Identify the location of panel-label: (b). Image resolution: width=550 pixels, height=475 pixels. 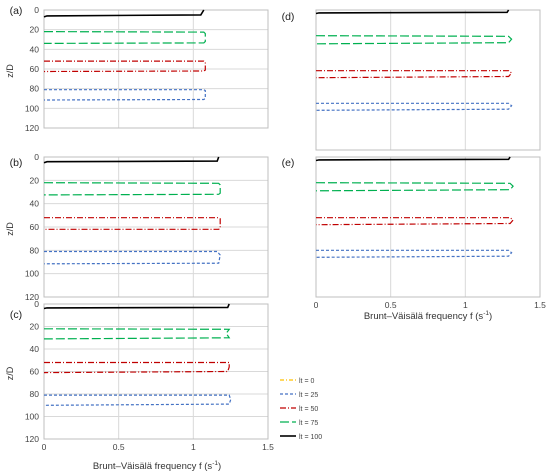
(16, 163).